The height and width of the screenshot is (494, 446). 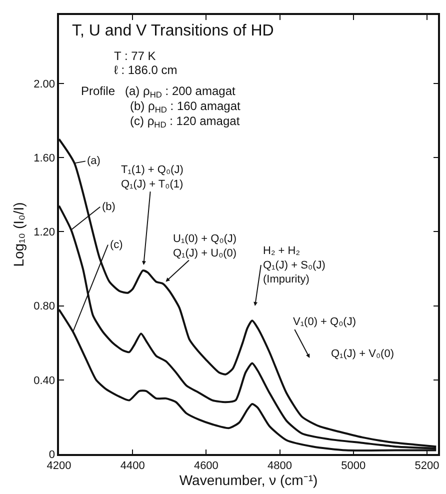 What do you see at coordinates (135, 56) in the screenshot?
I see `annotation: T : 77 K` at bounding box center [135, 56].